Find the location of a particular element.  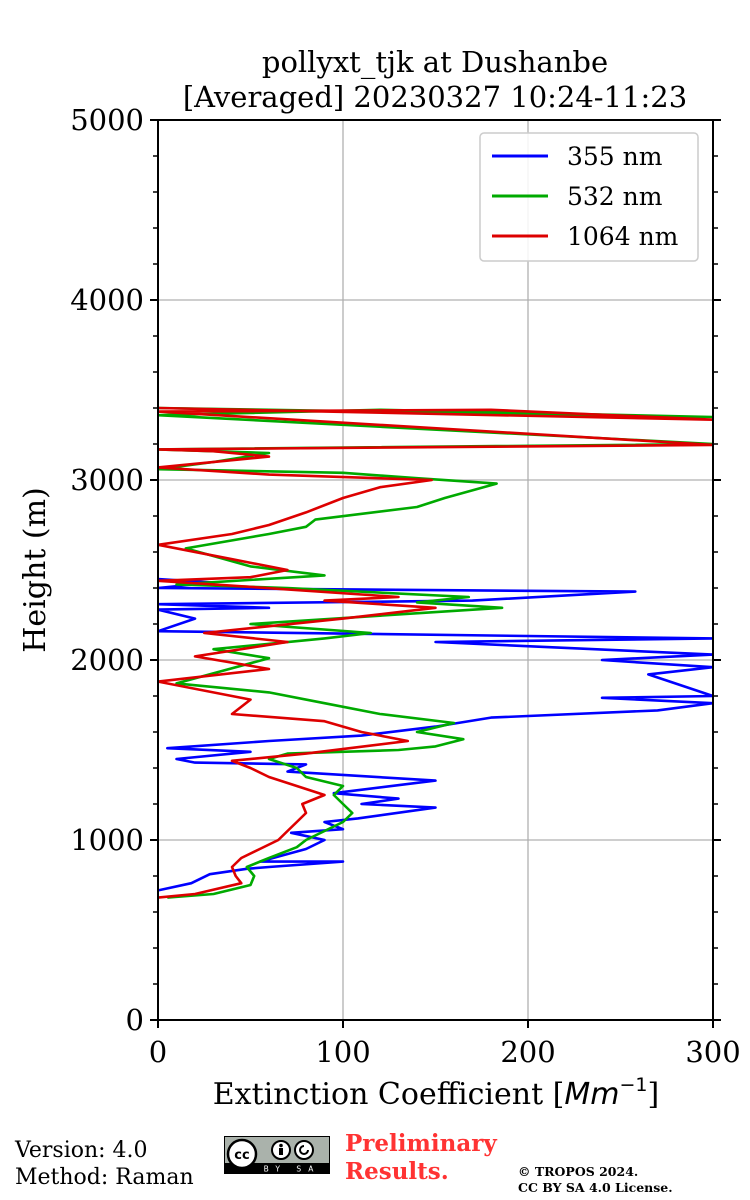

cc-license-badge: cc BY SA is located at coordinates (277, 1155).